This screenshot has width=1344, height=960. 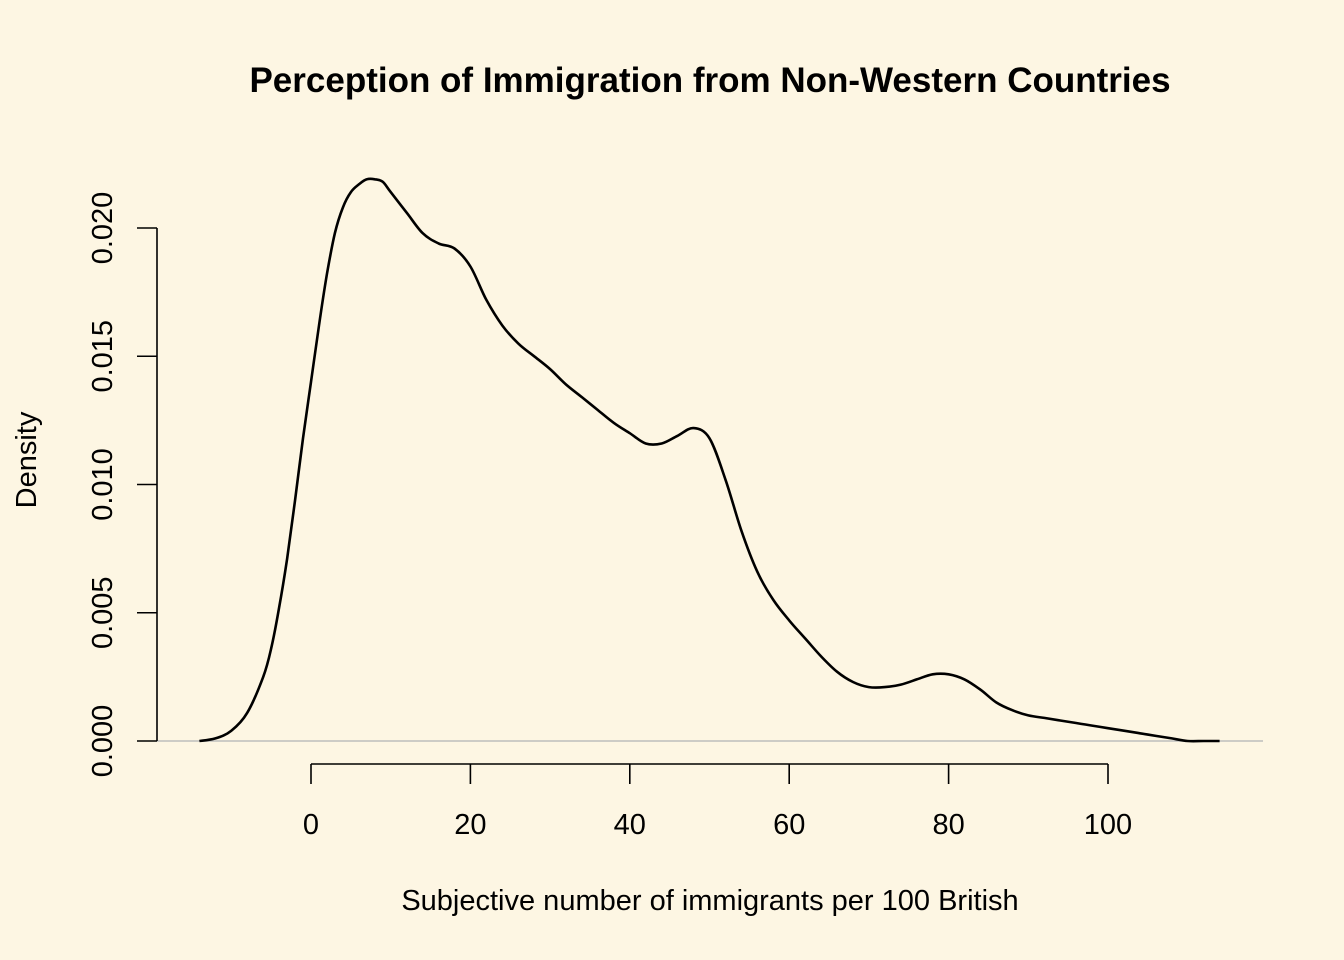 What do you see at coordinates (103, 228) in the screenshot?
I see `y-tick-label: 0.020` at bounding box center [103, 228].